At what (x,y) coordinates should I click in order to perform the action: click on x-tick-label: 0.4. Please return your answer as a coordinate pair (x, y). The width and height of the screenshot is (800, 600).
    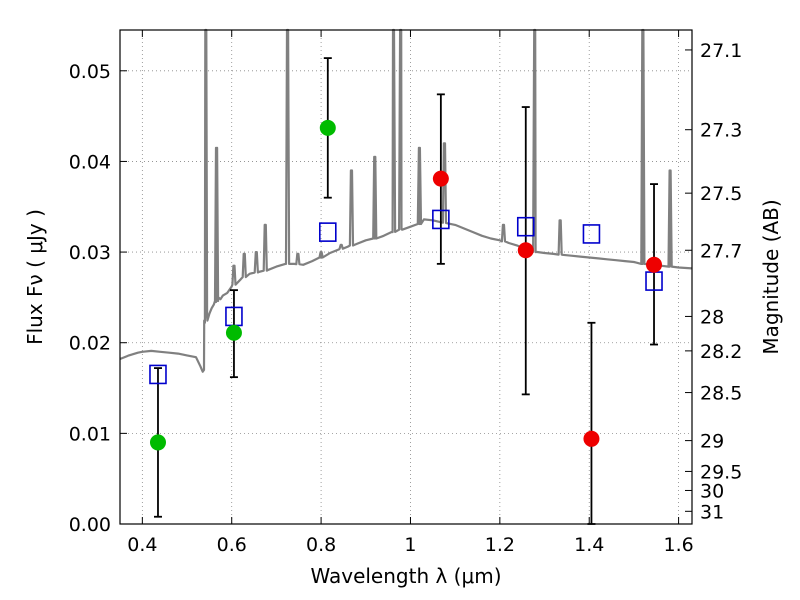
    Looking at the image, I should click on (142, 545).